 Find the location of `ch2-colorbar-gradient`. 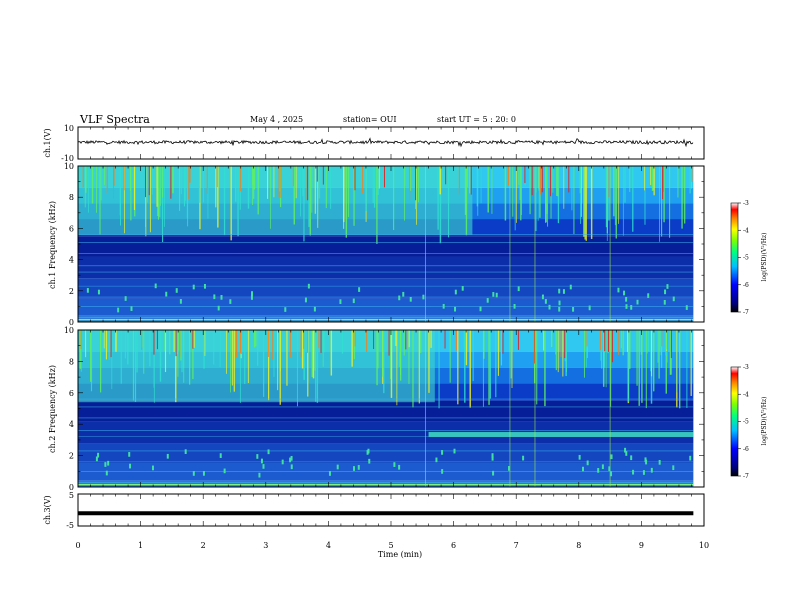

ch2-colorbar-gradient is located at coordinates (734, 421).